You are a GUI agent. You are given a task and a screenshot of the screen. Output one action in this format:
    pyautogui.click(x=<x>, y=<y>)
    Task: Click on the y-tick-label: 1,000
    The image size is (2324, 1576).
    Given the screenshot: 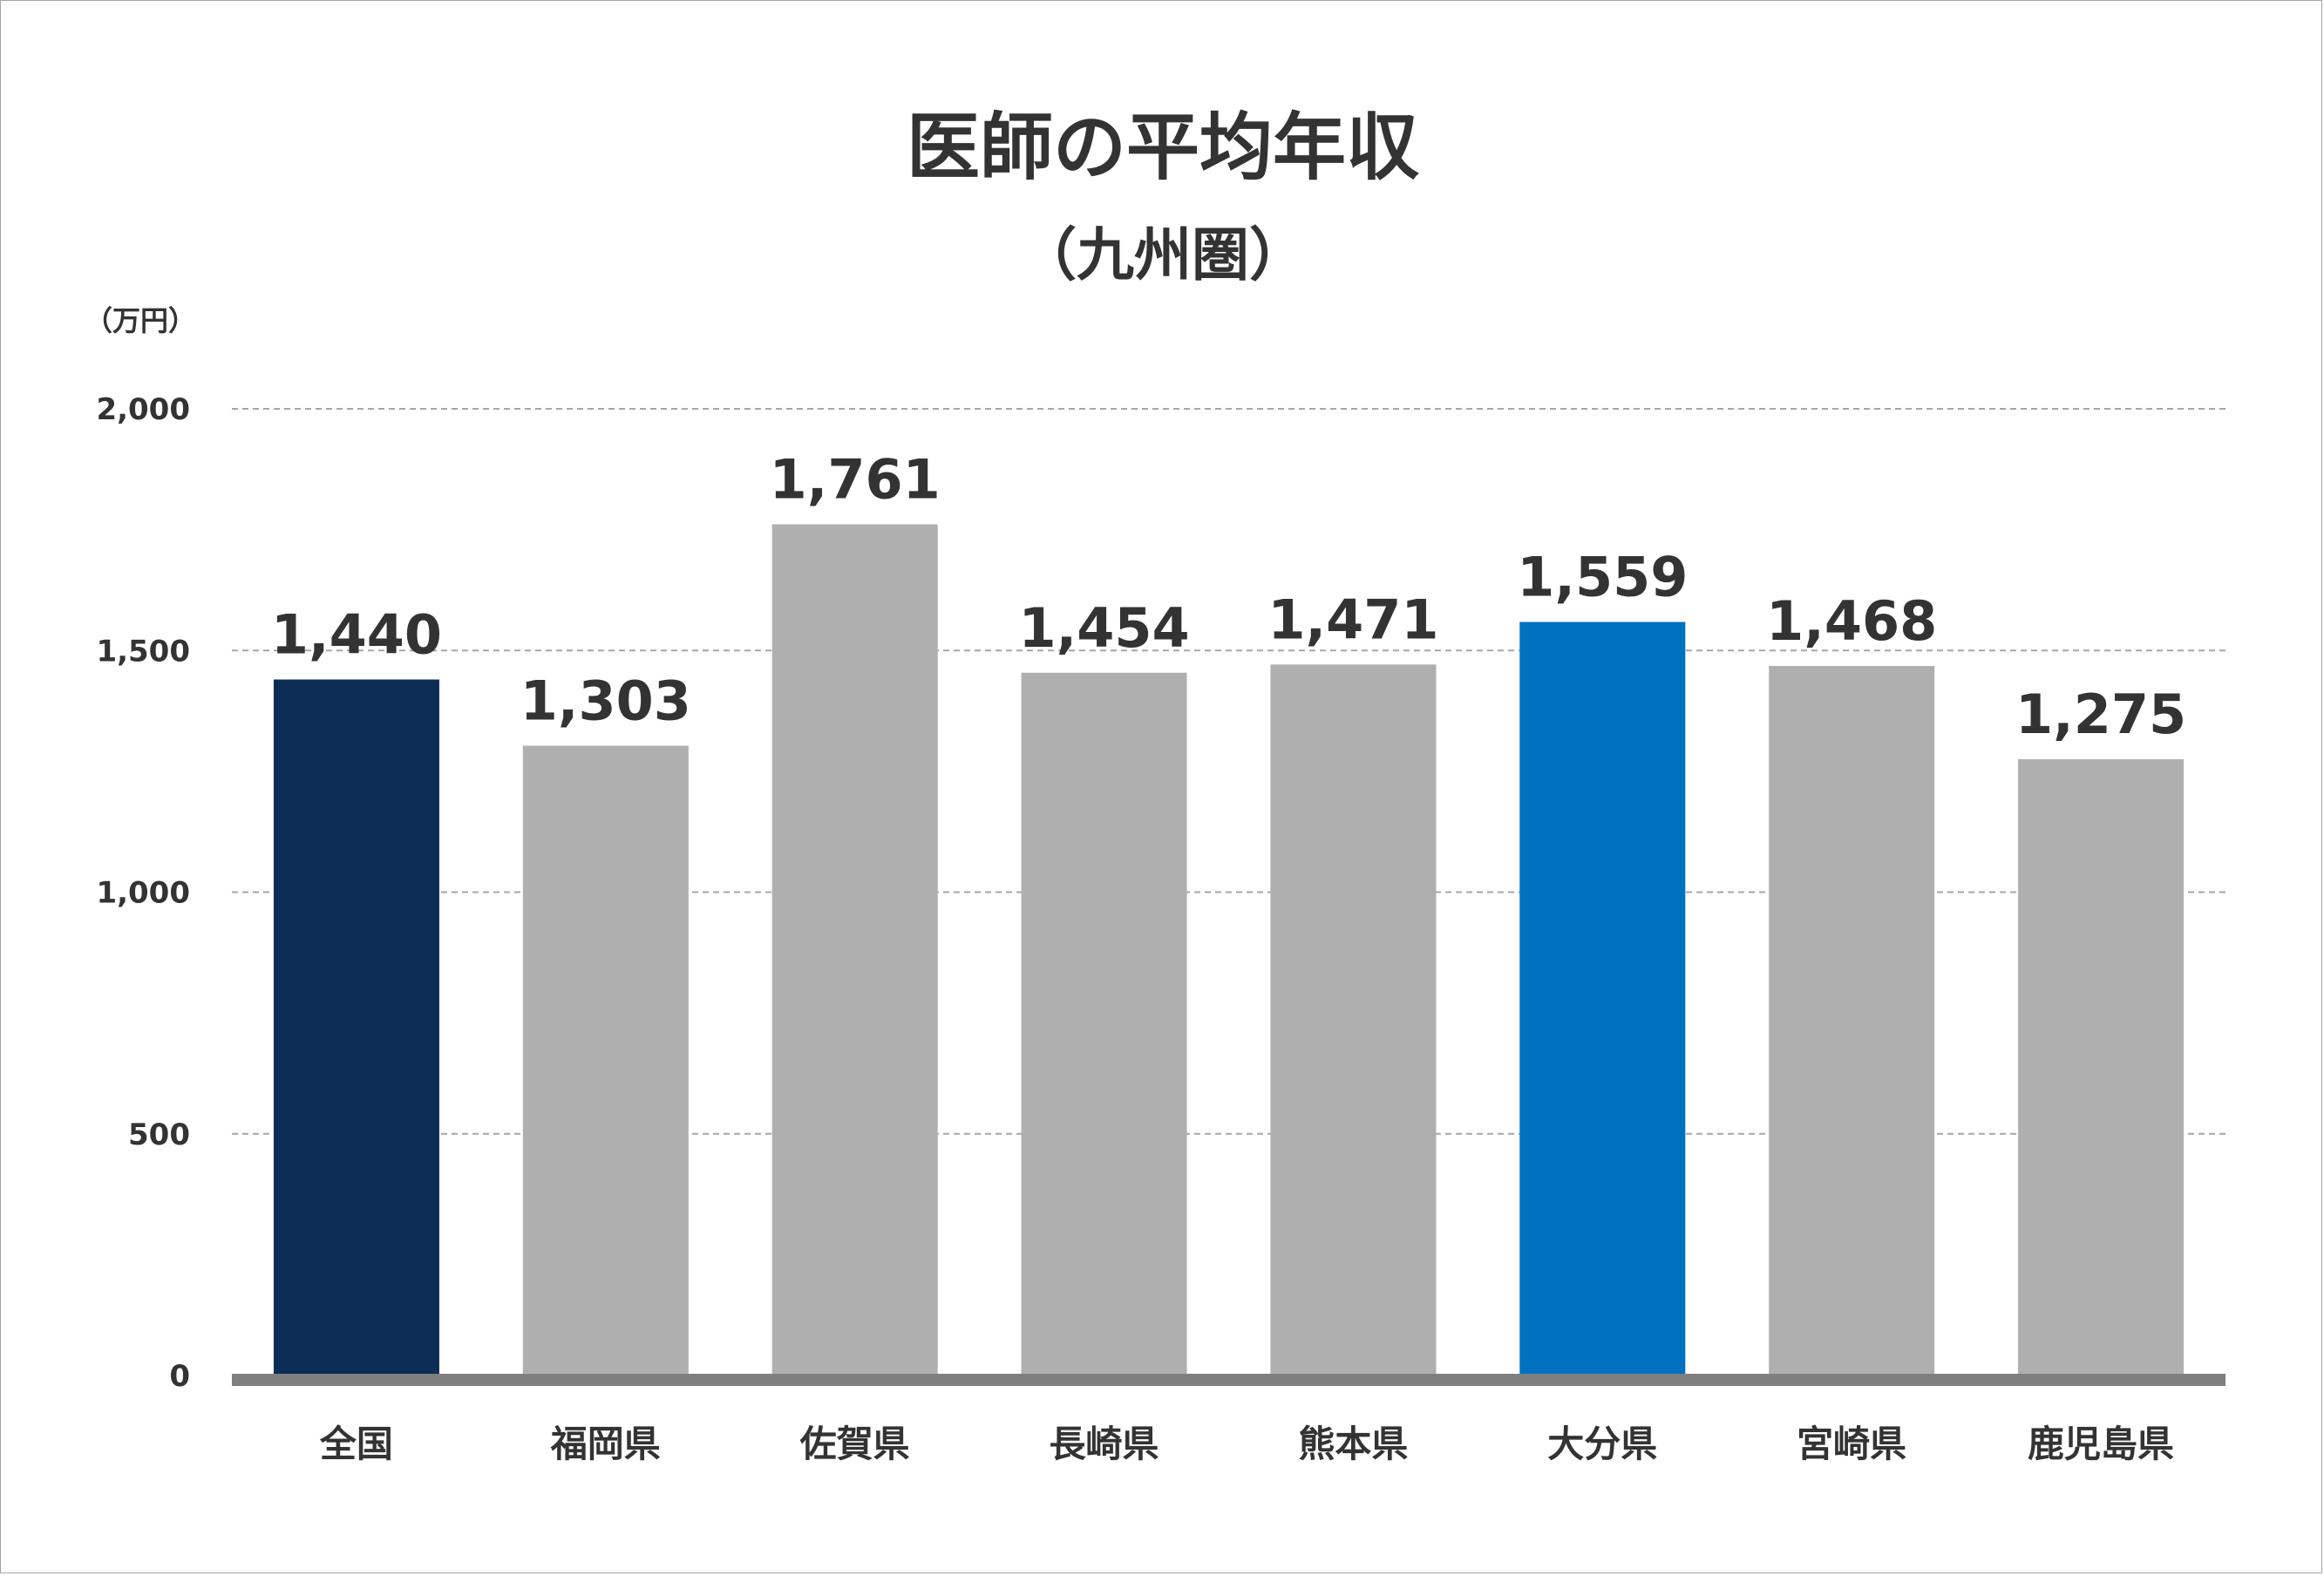 What is the action you would take?
    pyautogui.click(x=143, y=894)
    